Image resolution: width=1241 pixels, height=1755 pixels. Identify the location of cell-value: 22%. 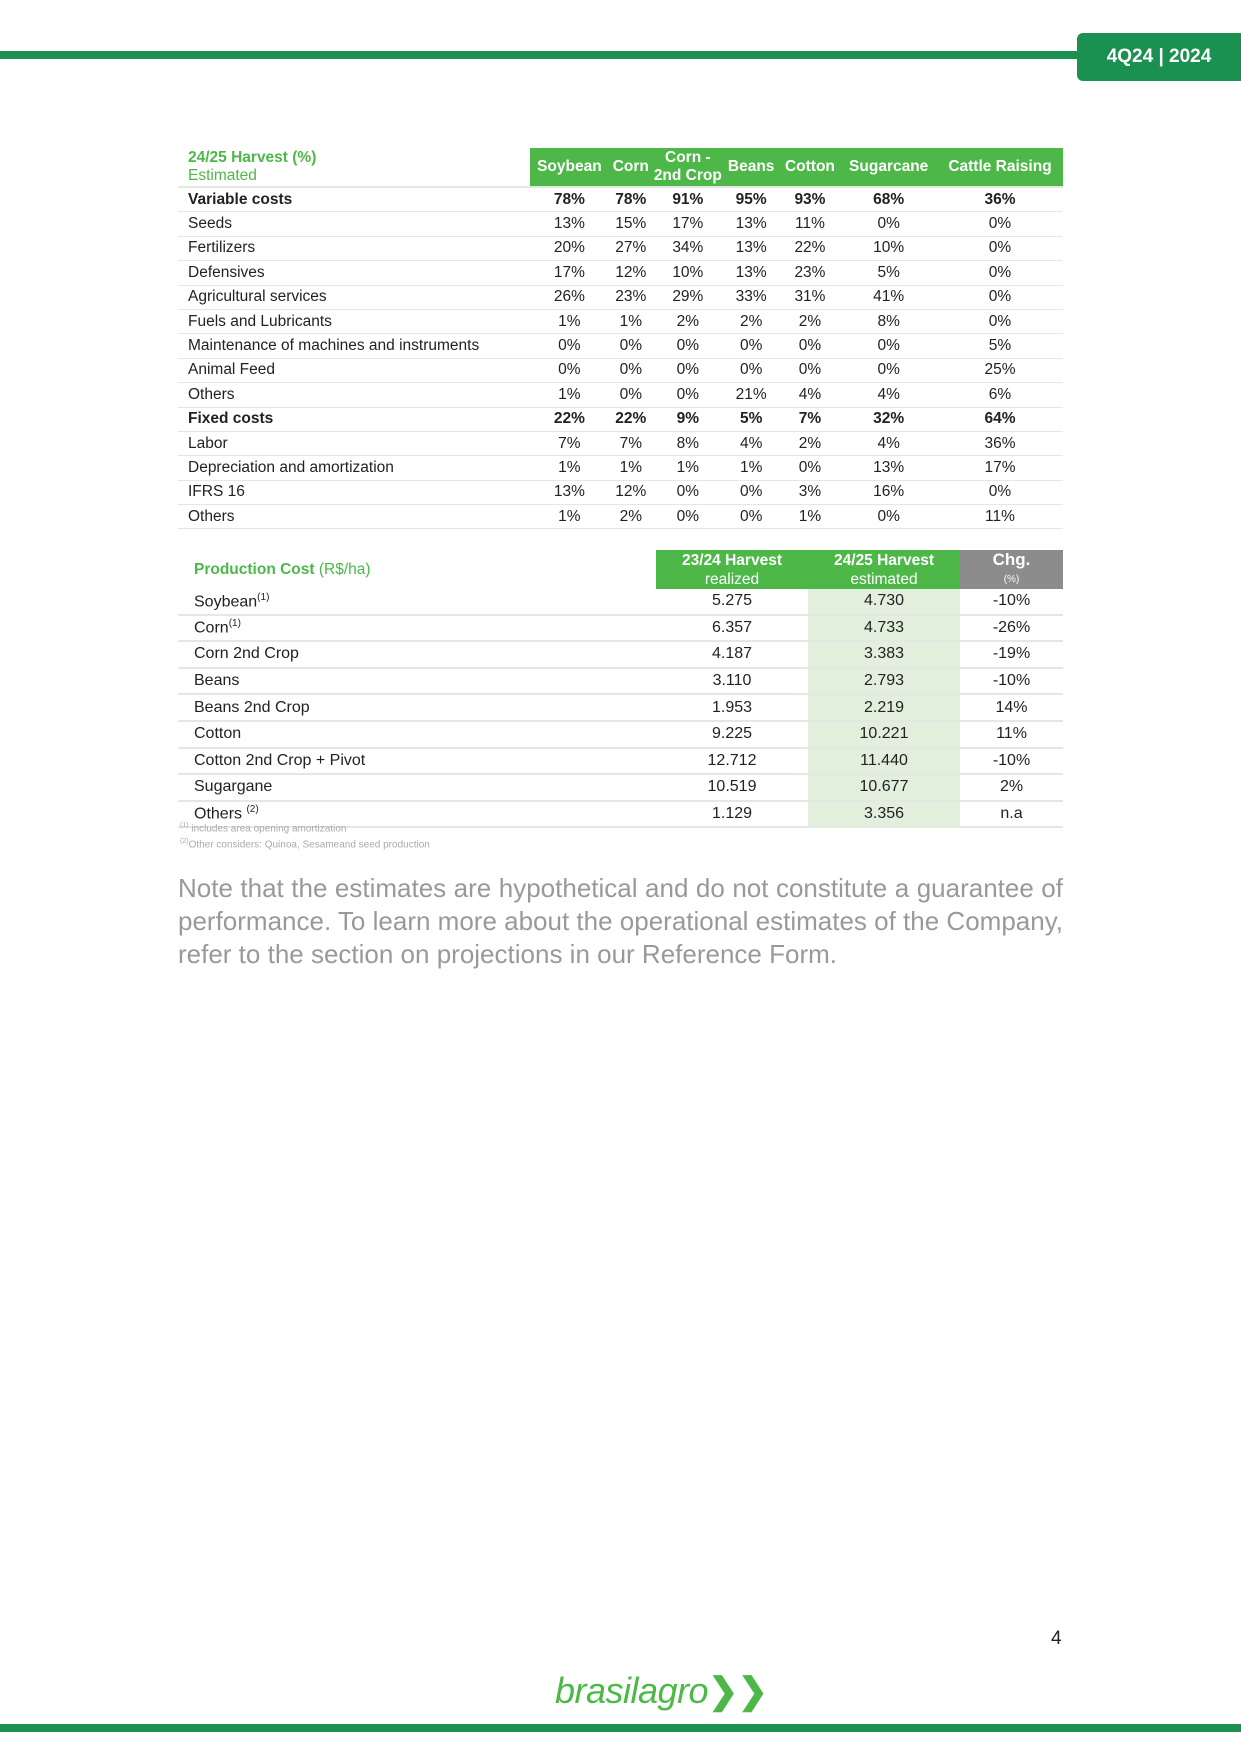
(810, 249).